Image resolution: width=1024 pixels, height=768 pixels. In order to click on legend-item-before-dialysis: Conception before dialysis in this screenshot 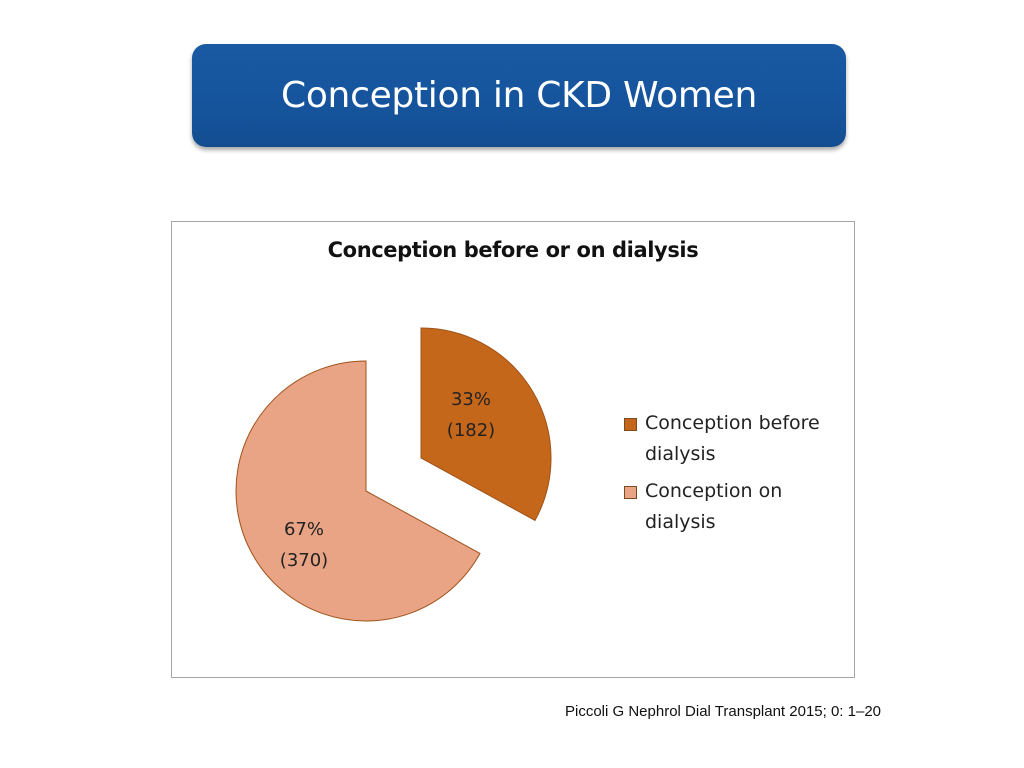, I will do `click(739, 439)`.